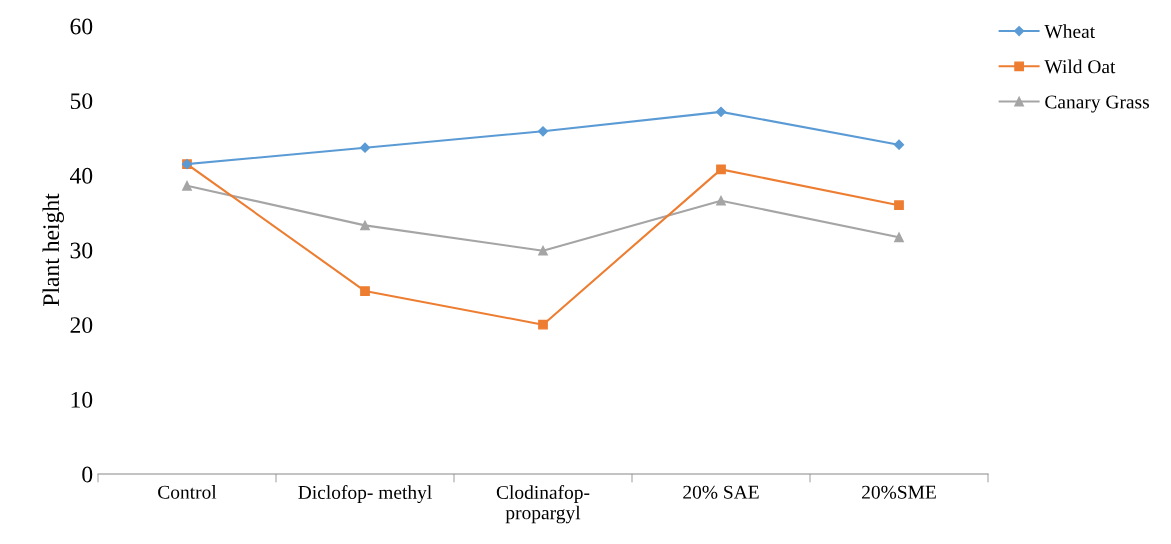 This screenshot has height=544, width=1171. What do you see at coordinates (721, 492) in the screenshot?
I see `x-tick-label: 20% SAE` at bounding box center [721, 492].